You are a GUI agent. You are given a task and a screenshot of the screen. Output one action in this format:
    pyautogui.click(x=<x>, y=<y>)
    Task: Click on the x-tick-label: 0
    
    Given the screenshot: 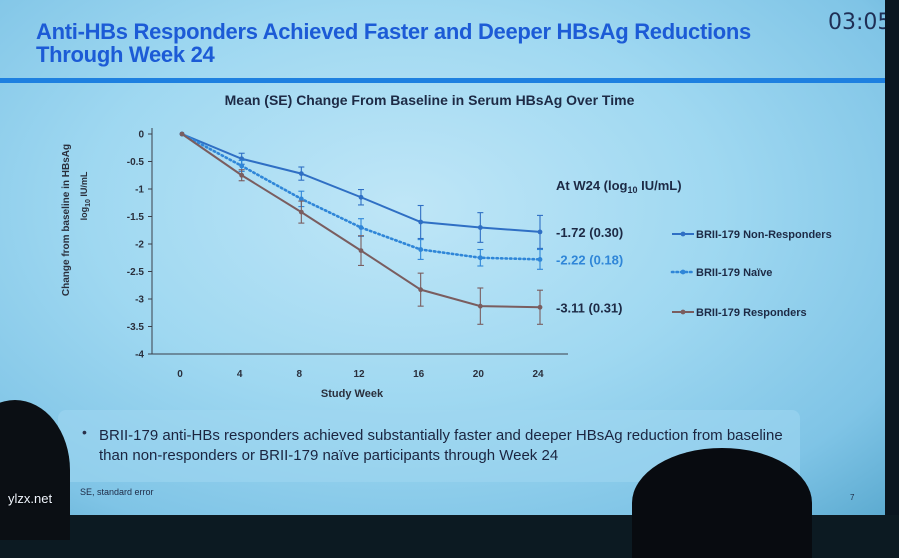 What is the action you would take?
    pyautogui.click(x=180, y=374)
    